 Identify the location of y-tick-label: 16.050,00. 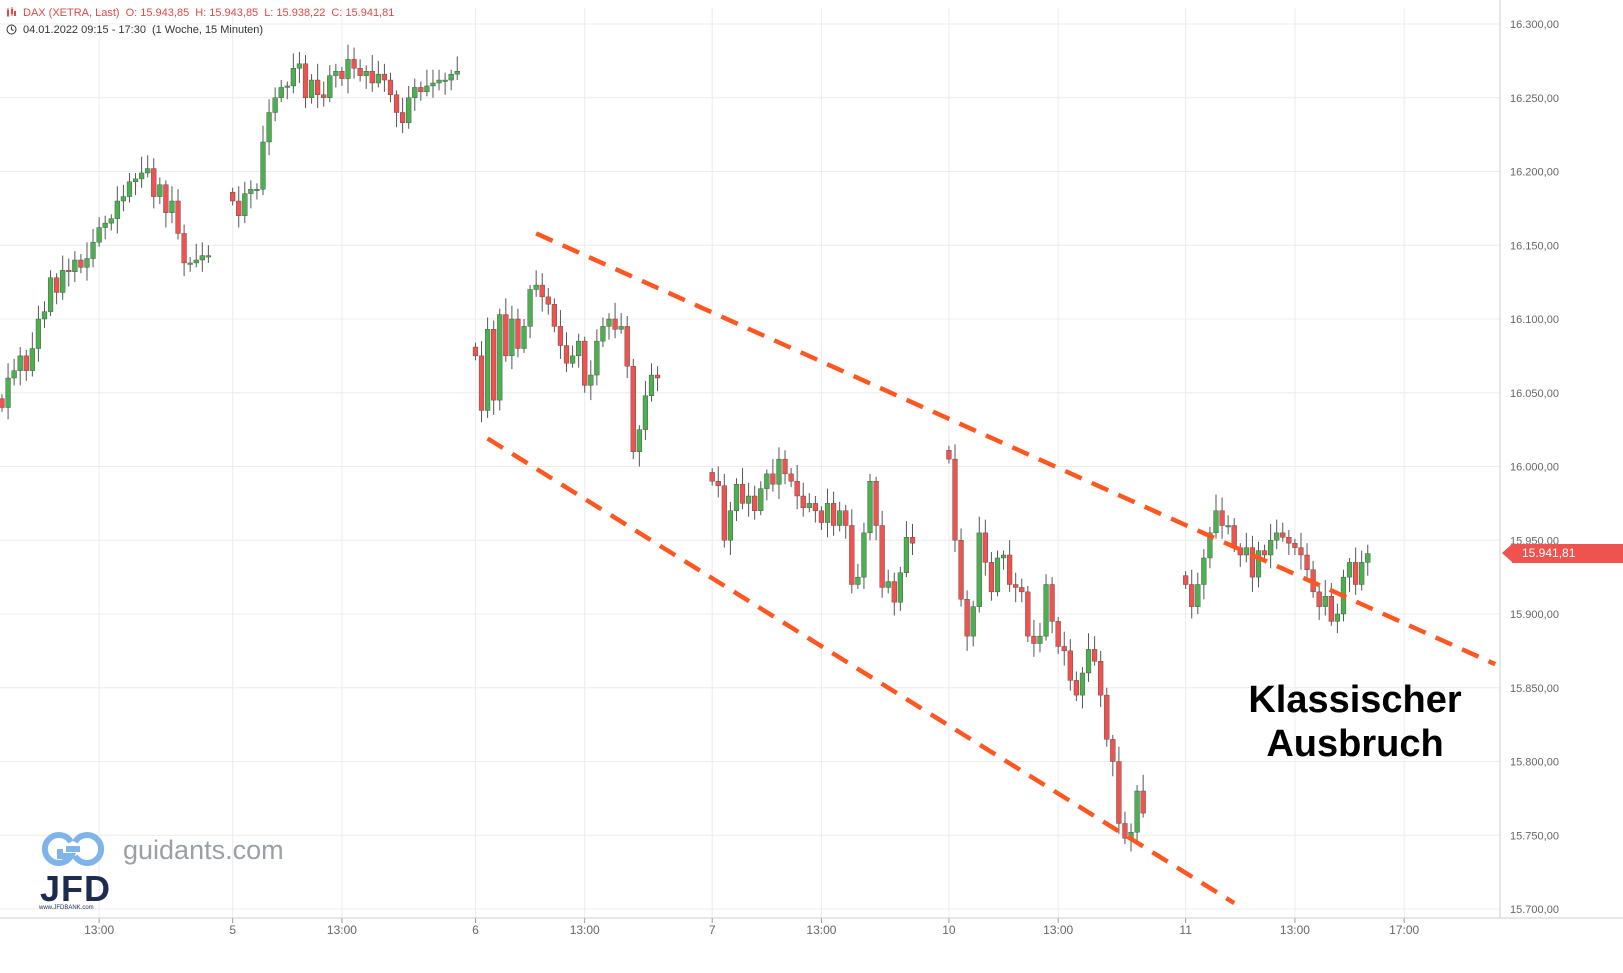
(1534, 394).